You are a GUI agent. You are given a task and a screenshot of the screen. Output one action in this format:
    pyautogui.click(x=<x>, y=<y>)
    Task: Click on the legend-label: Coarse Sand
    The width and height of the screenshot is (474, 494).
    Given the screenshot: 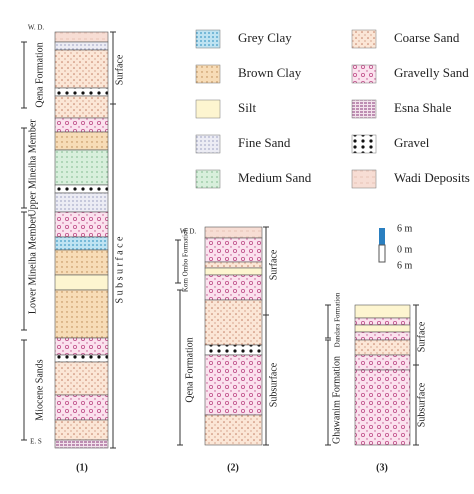 What is the action you would take?
    pyautogui.click(x=427, y=37)
    